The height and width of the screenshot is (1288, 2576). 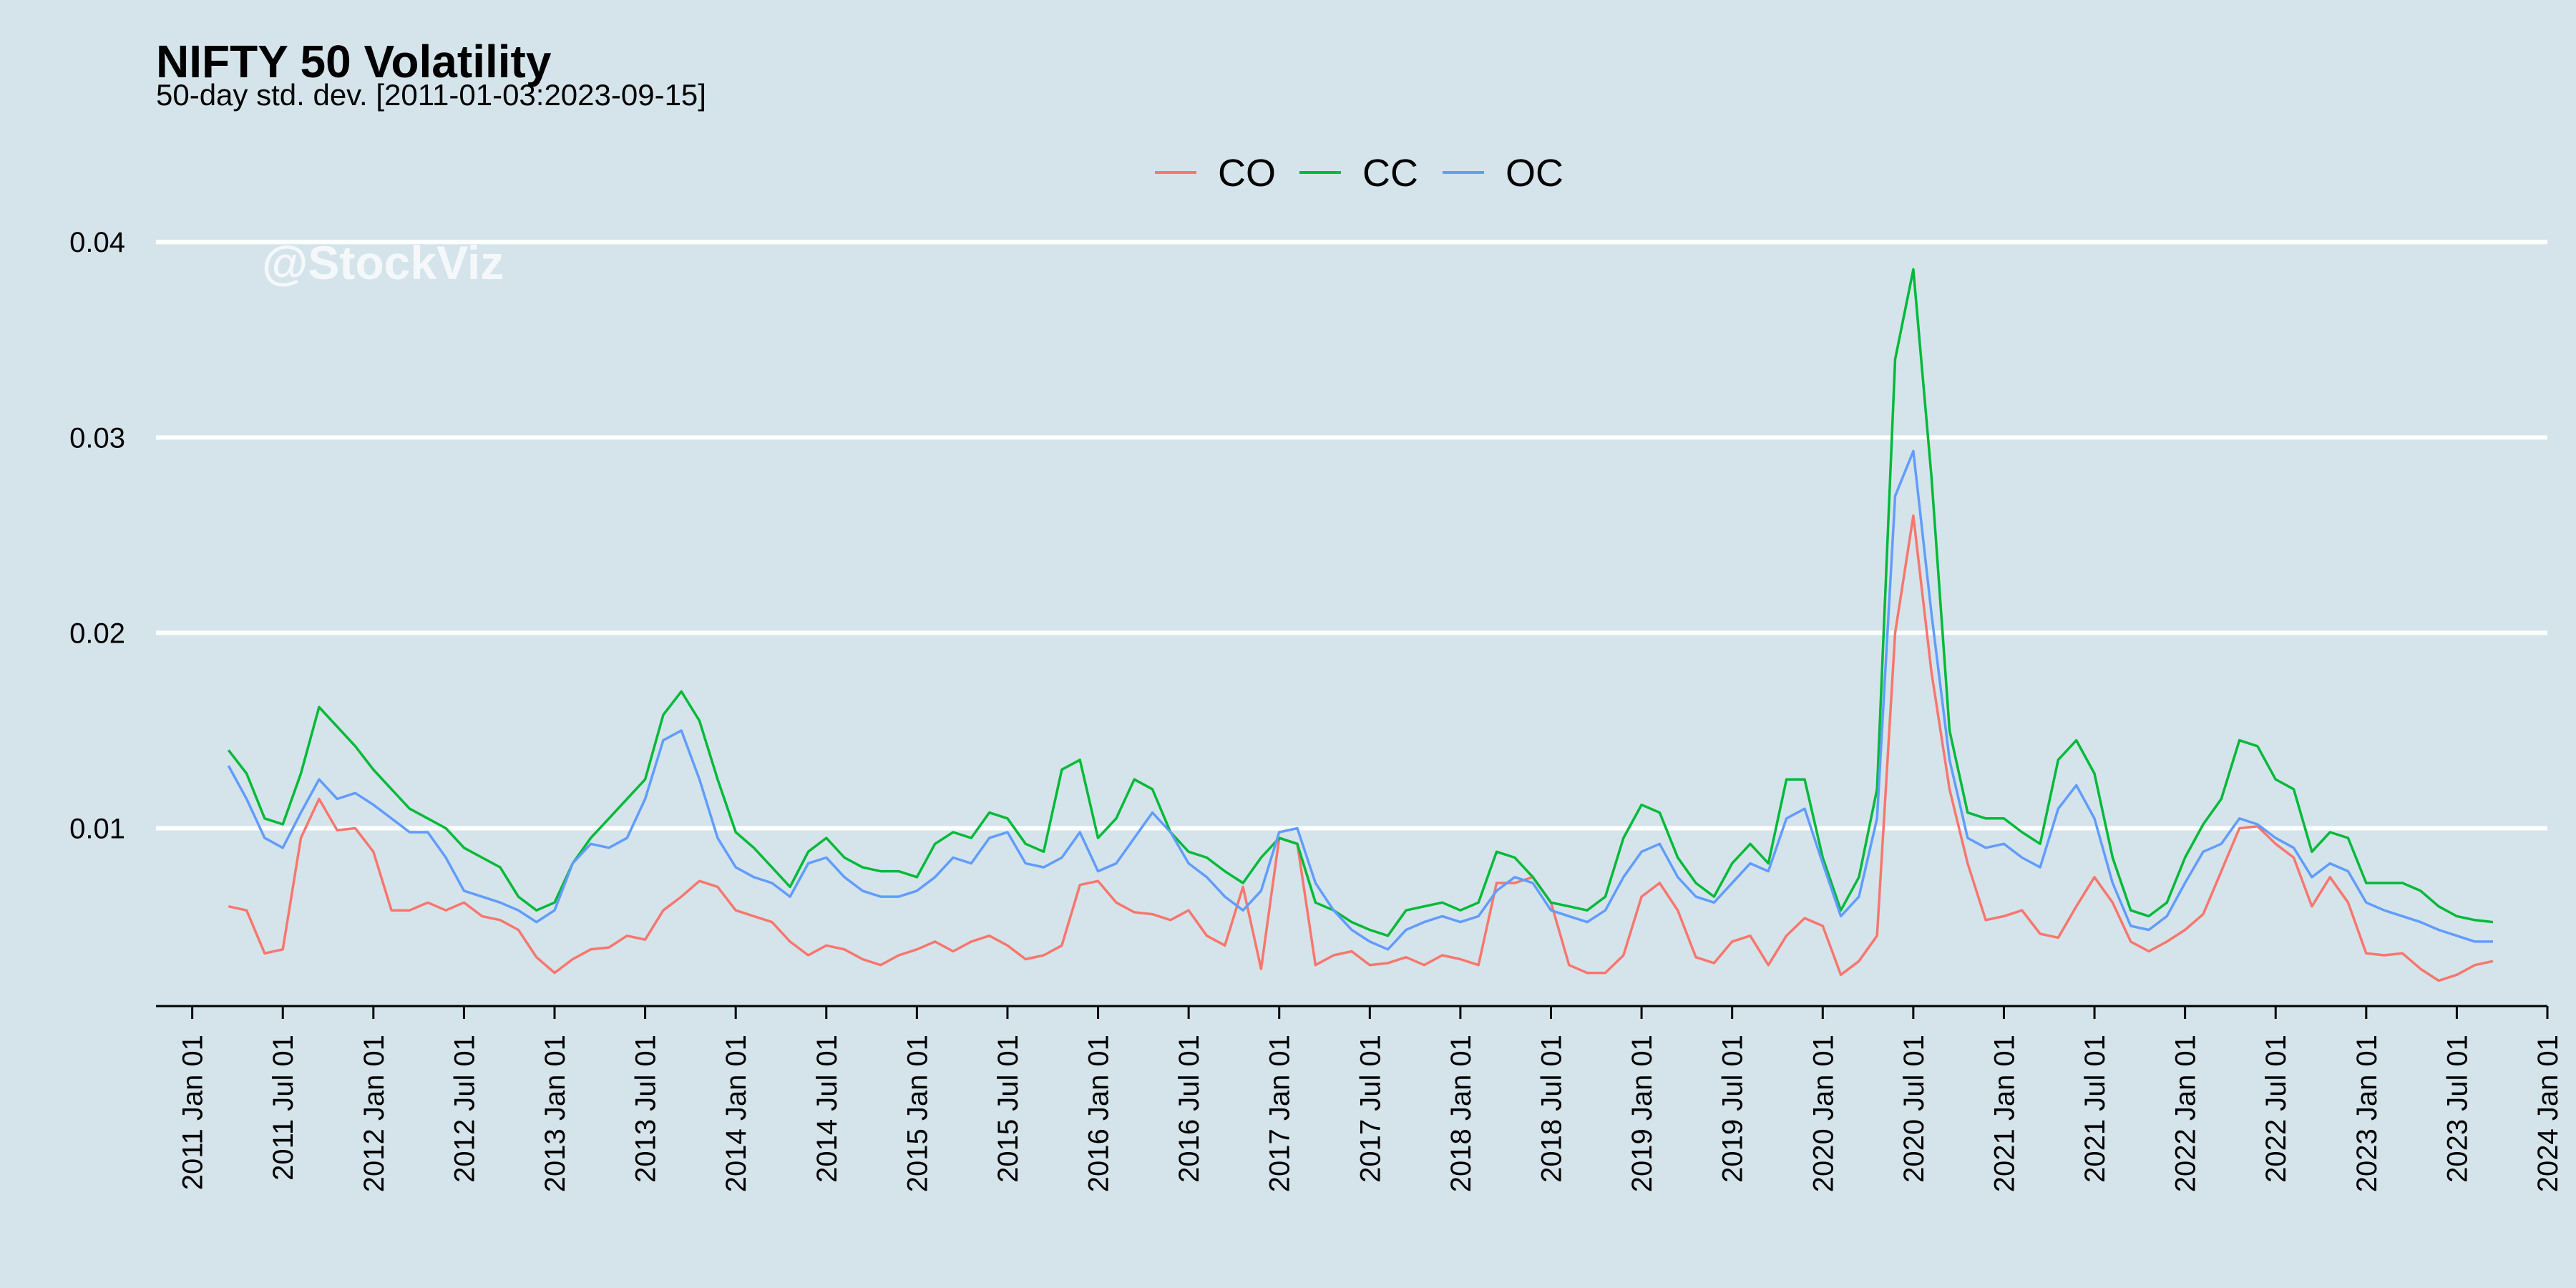 What do you see at coordinates (1534, 173) in the screenshot?
I see `legend-label-oc: OC` at bounding box center [1534, 173].